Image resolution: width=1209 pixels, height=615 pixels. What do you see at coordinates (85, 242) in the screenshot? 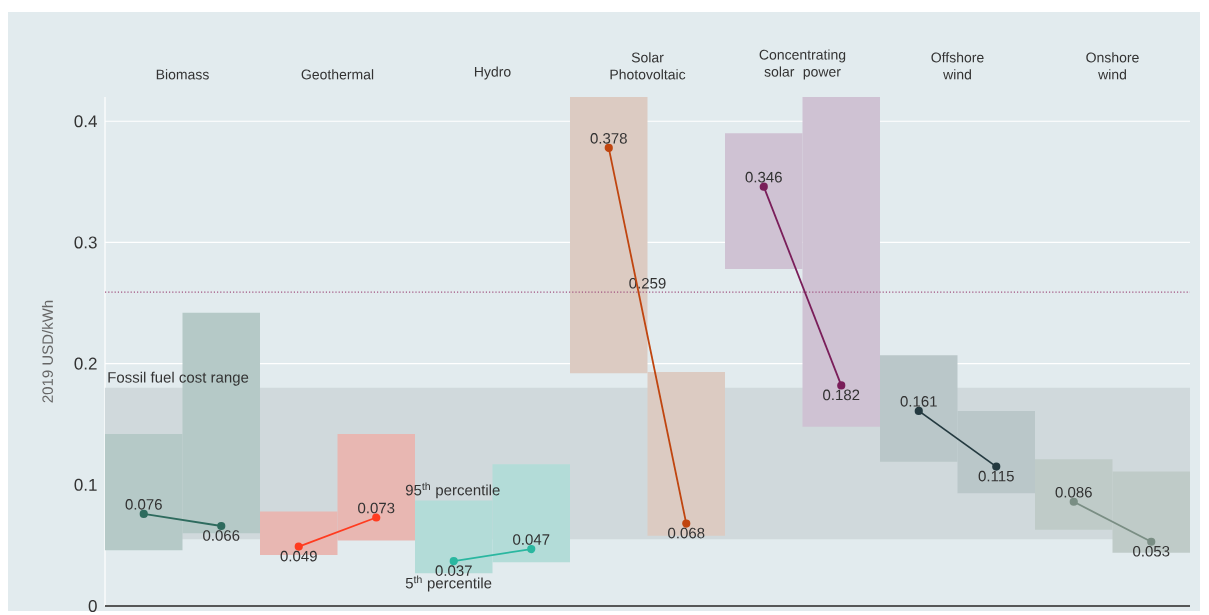
I see `y-tick-label: 0.3` at bounding box center [85, 242].